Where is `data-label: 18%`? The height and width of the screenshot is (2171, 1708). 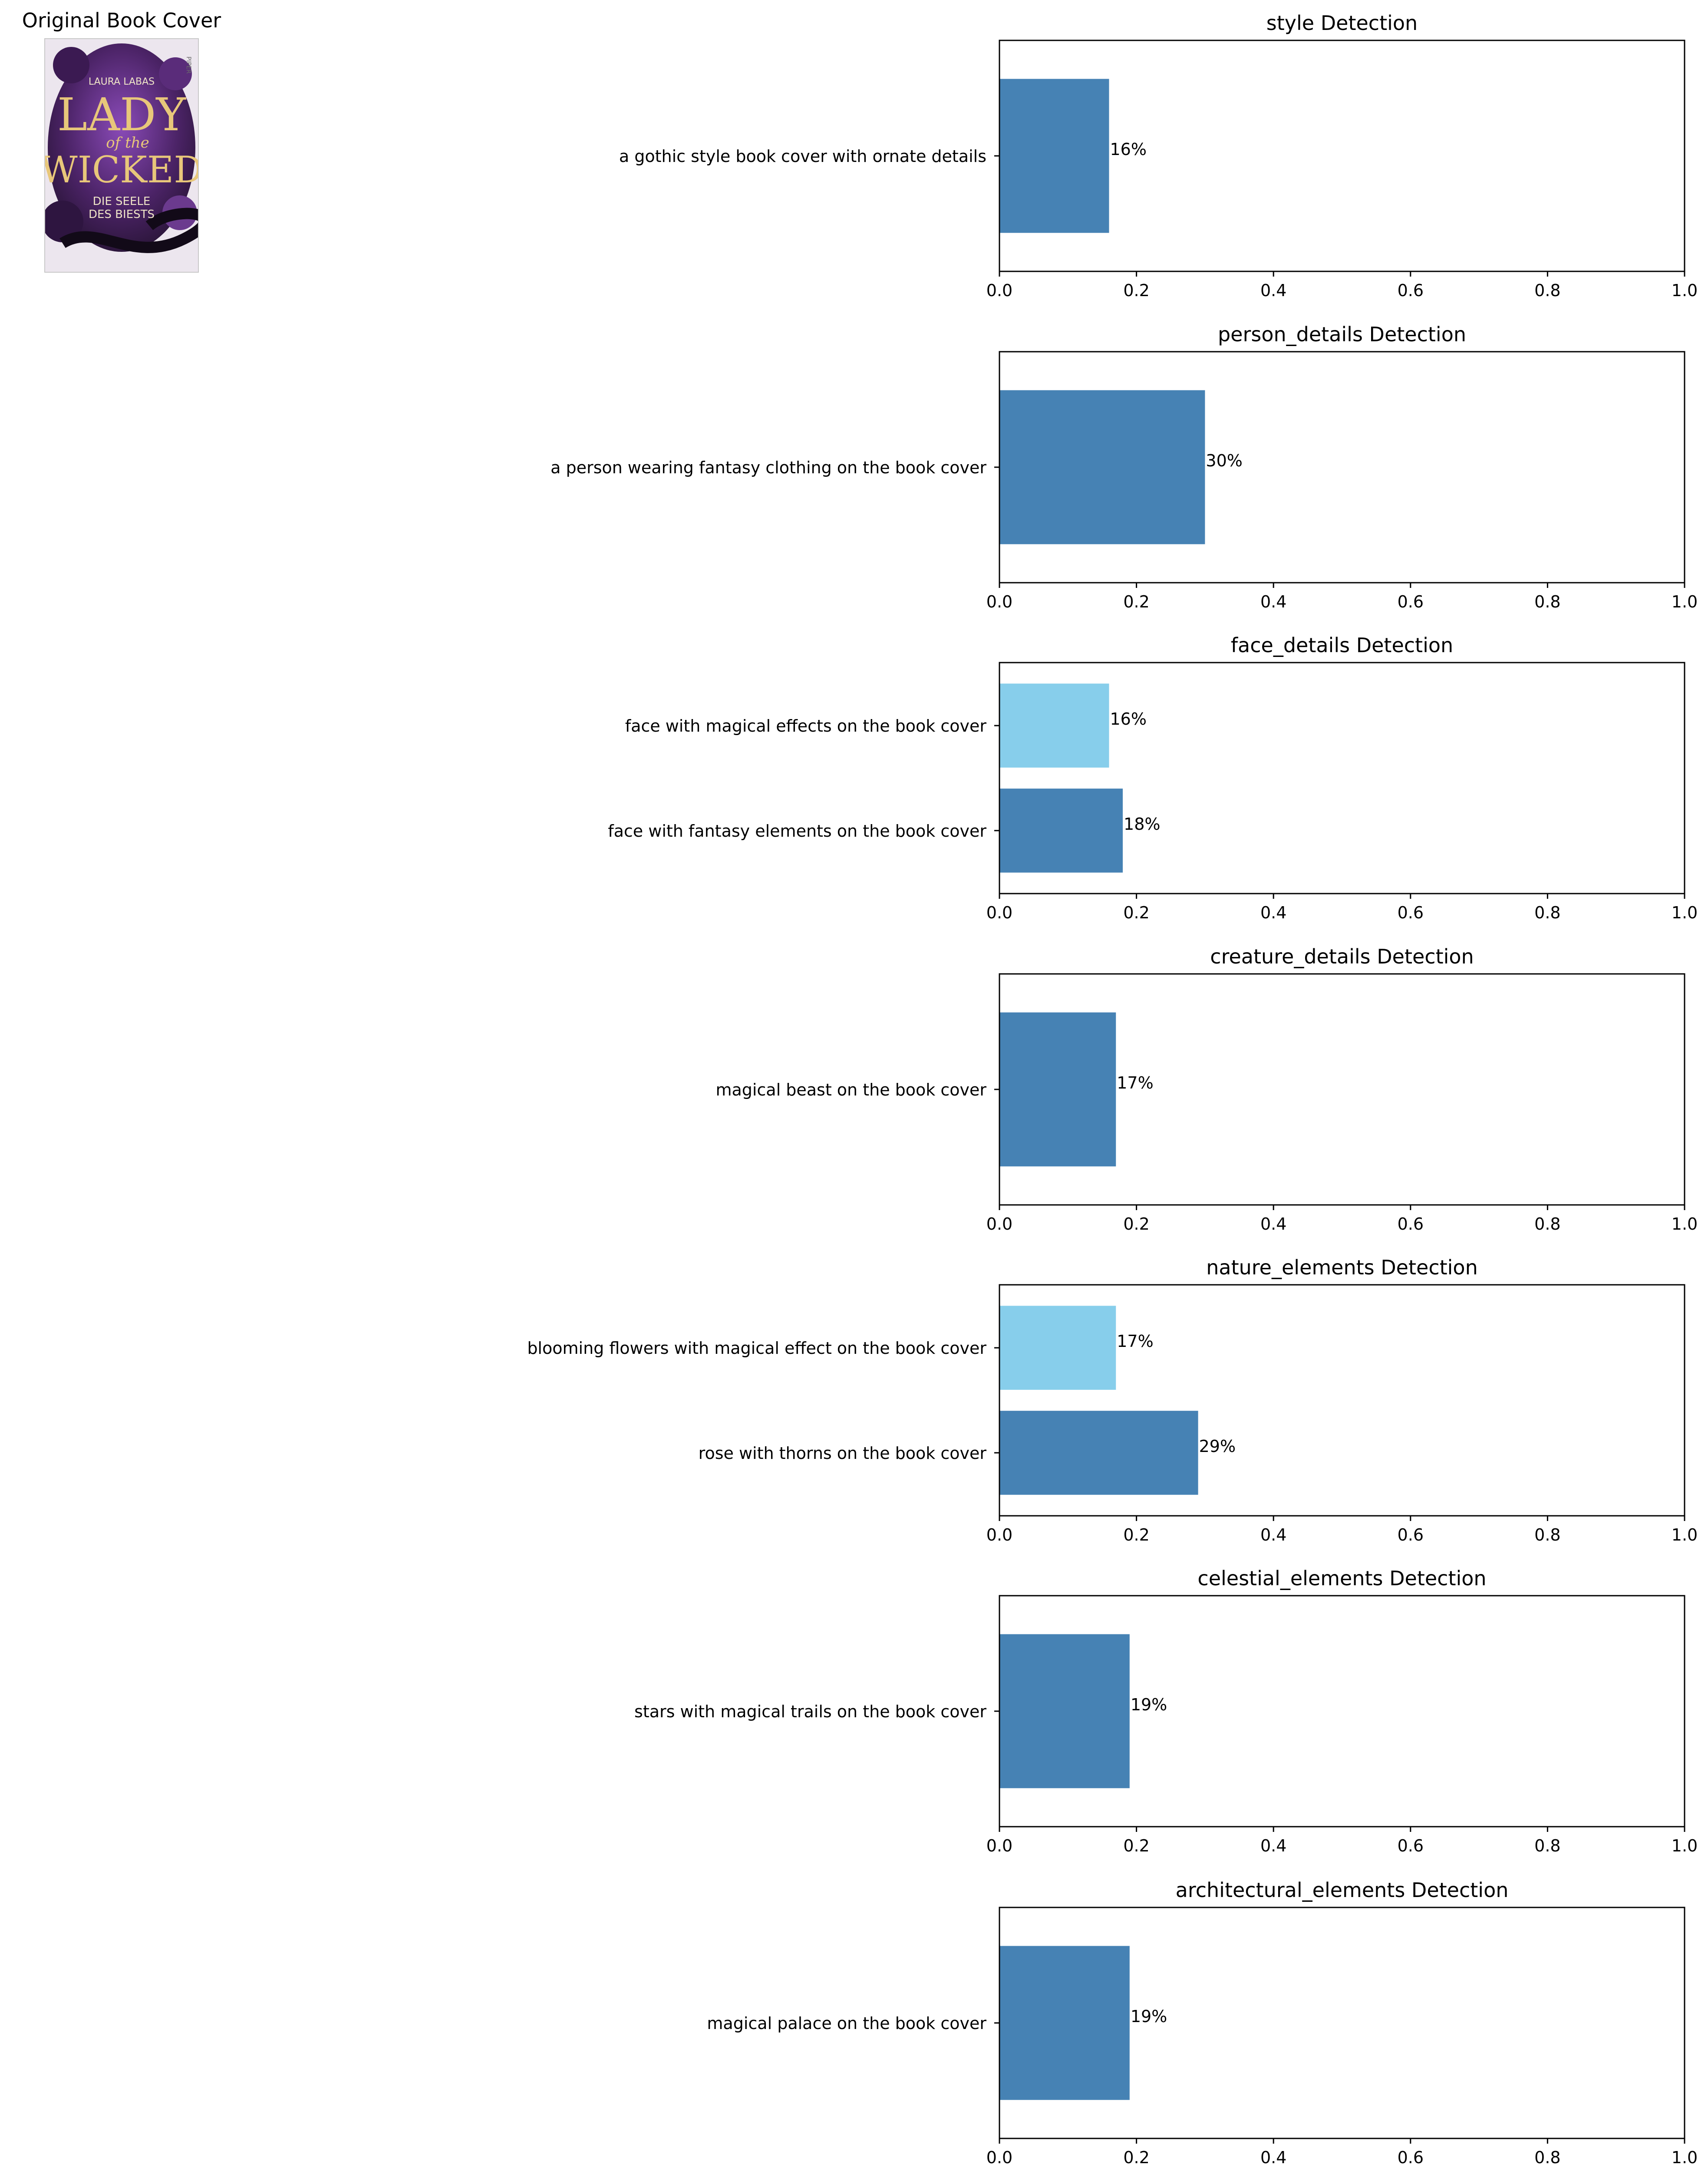 data-label: 18% is located at coordinates (1142, 824).